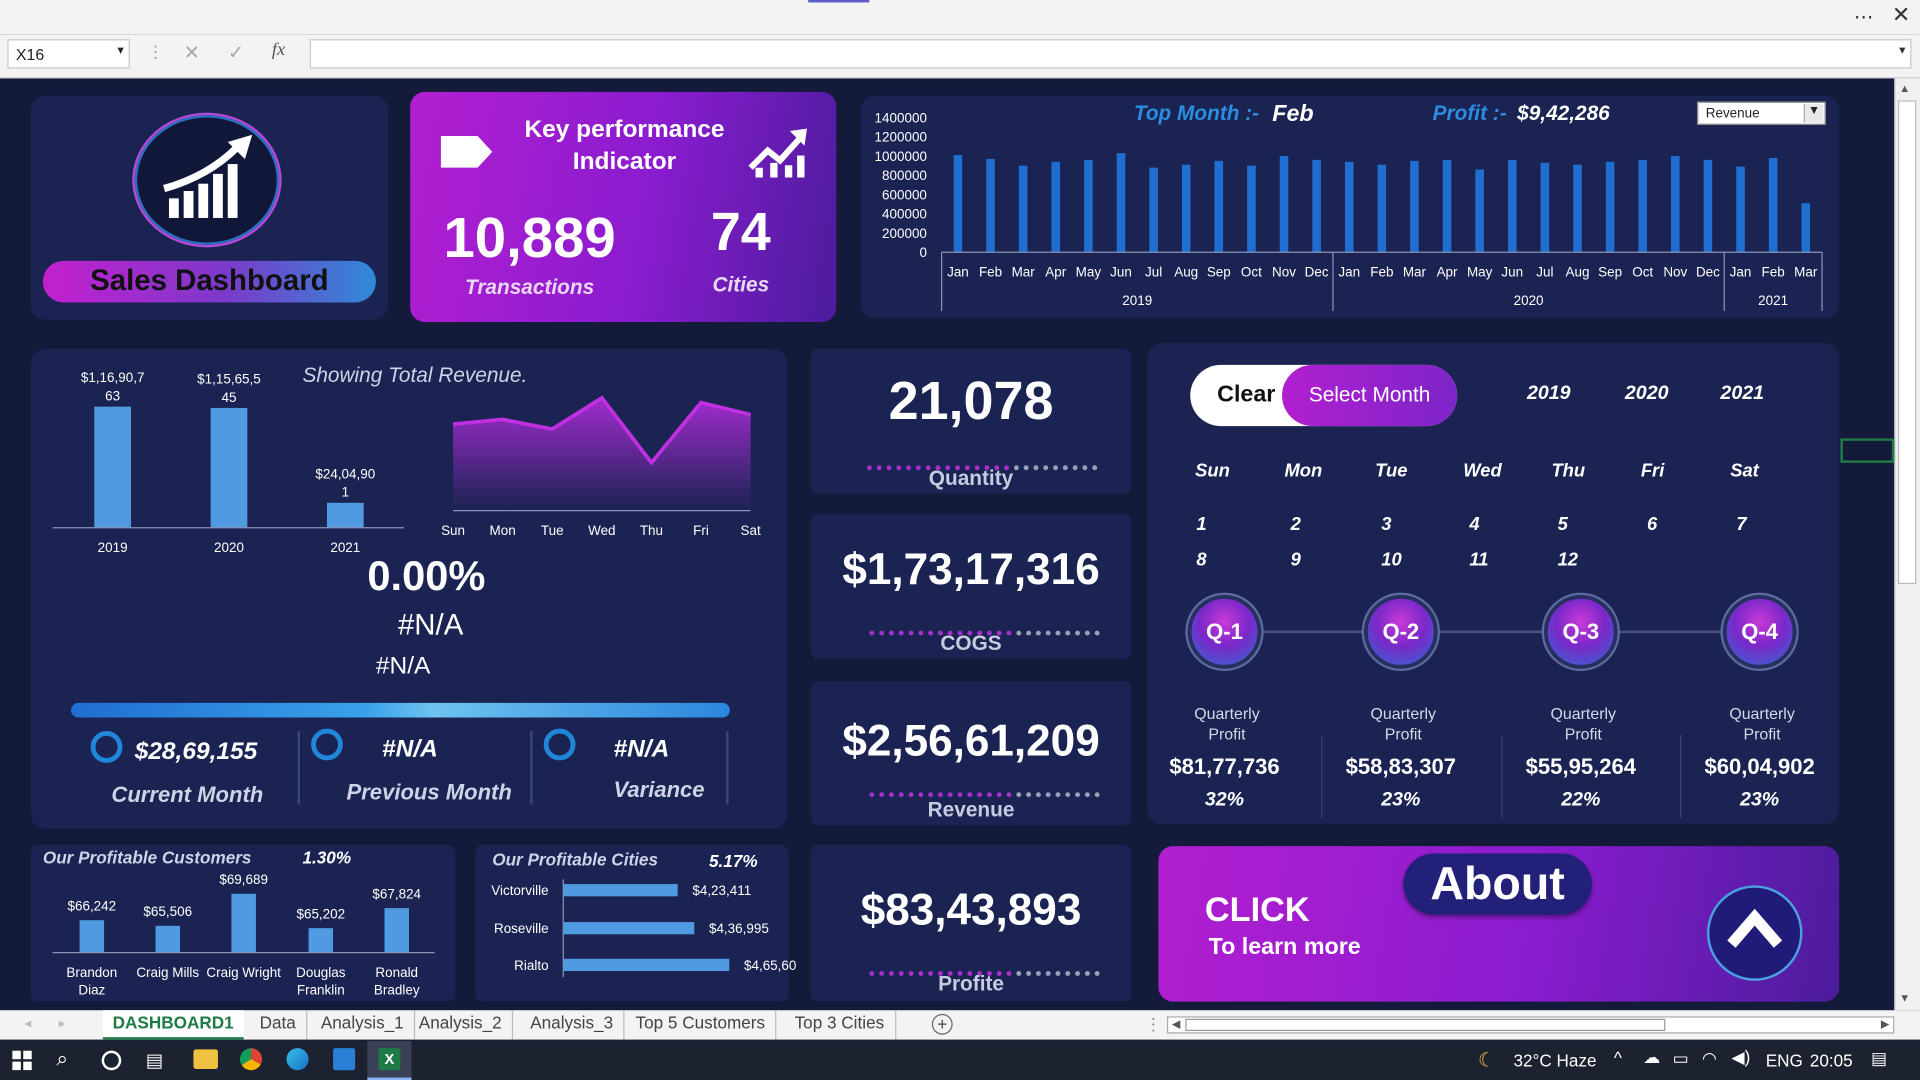 The image size is (1920, 1080). What do you see at coordinates (278, 50) in the screenshot?
I see `function-icon: fx` at bounding box center [278, 50].